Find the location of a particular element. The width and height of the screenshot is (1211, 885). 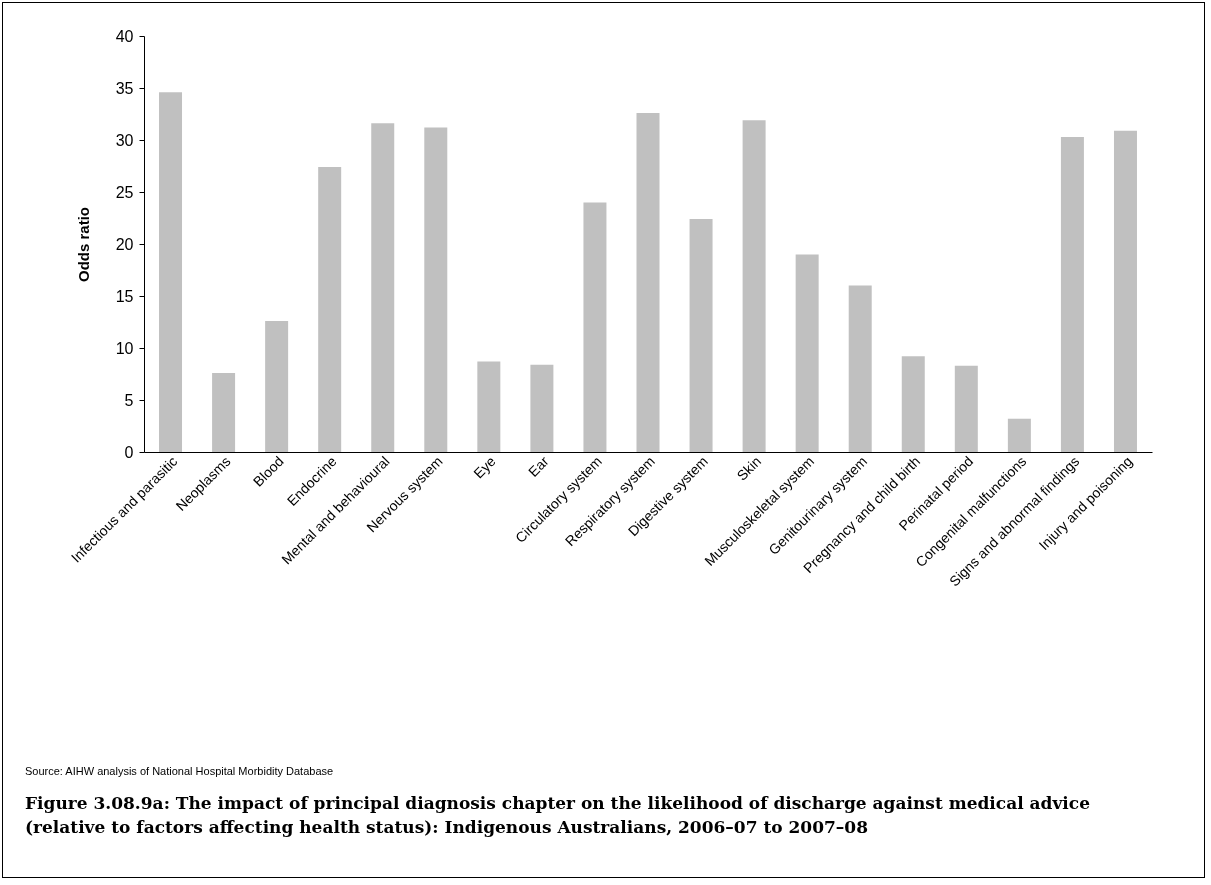

y-tick-label: 15 is located at coordinates (124, 296).